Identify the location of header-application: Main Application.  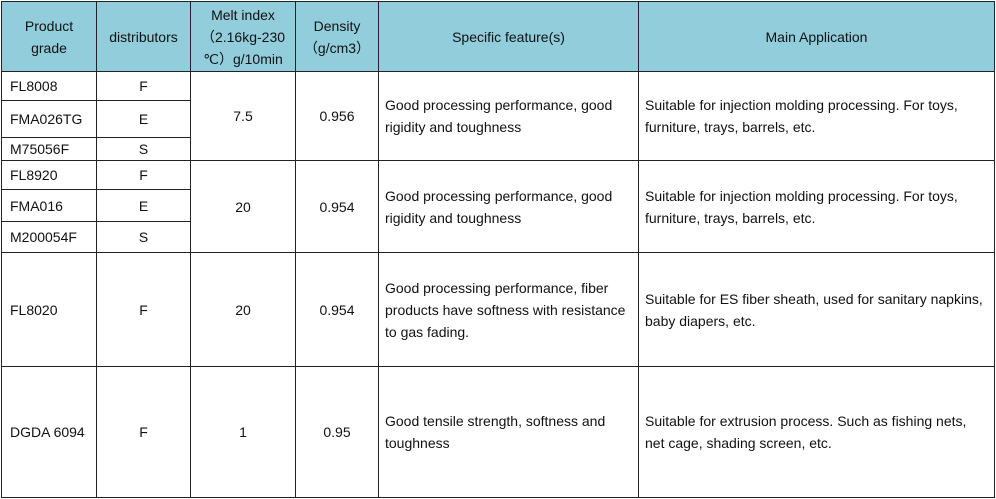
(816, 36).